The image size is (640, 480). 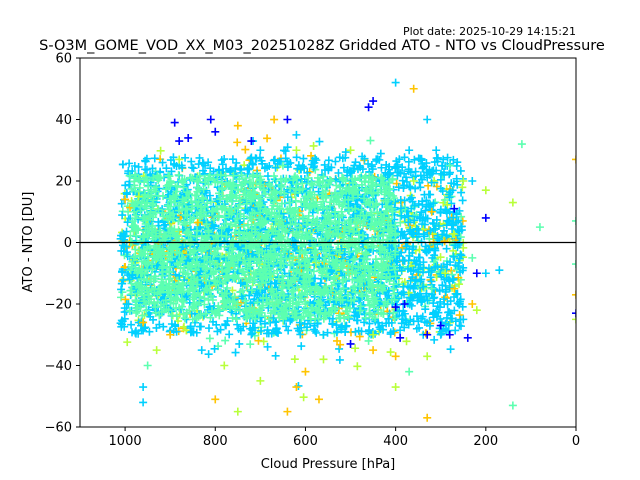 What do you see at coordinates (344, 438) in the screenshot?
I see `x-axis: 1000 800 600 400 200 0` at bounding box center [344, 438].